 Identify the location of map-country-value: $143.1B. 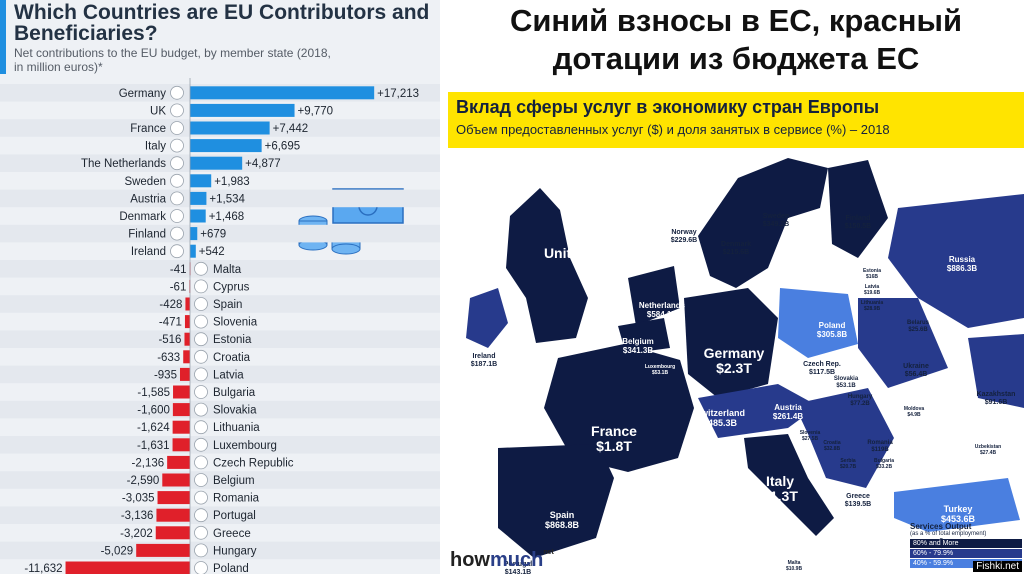
(518, 571).